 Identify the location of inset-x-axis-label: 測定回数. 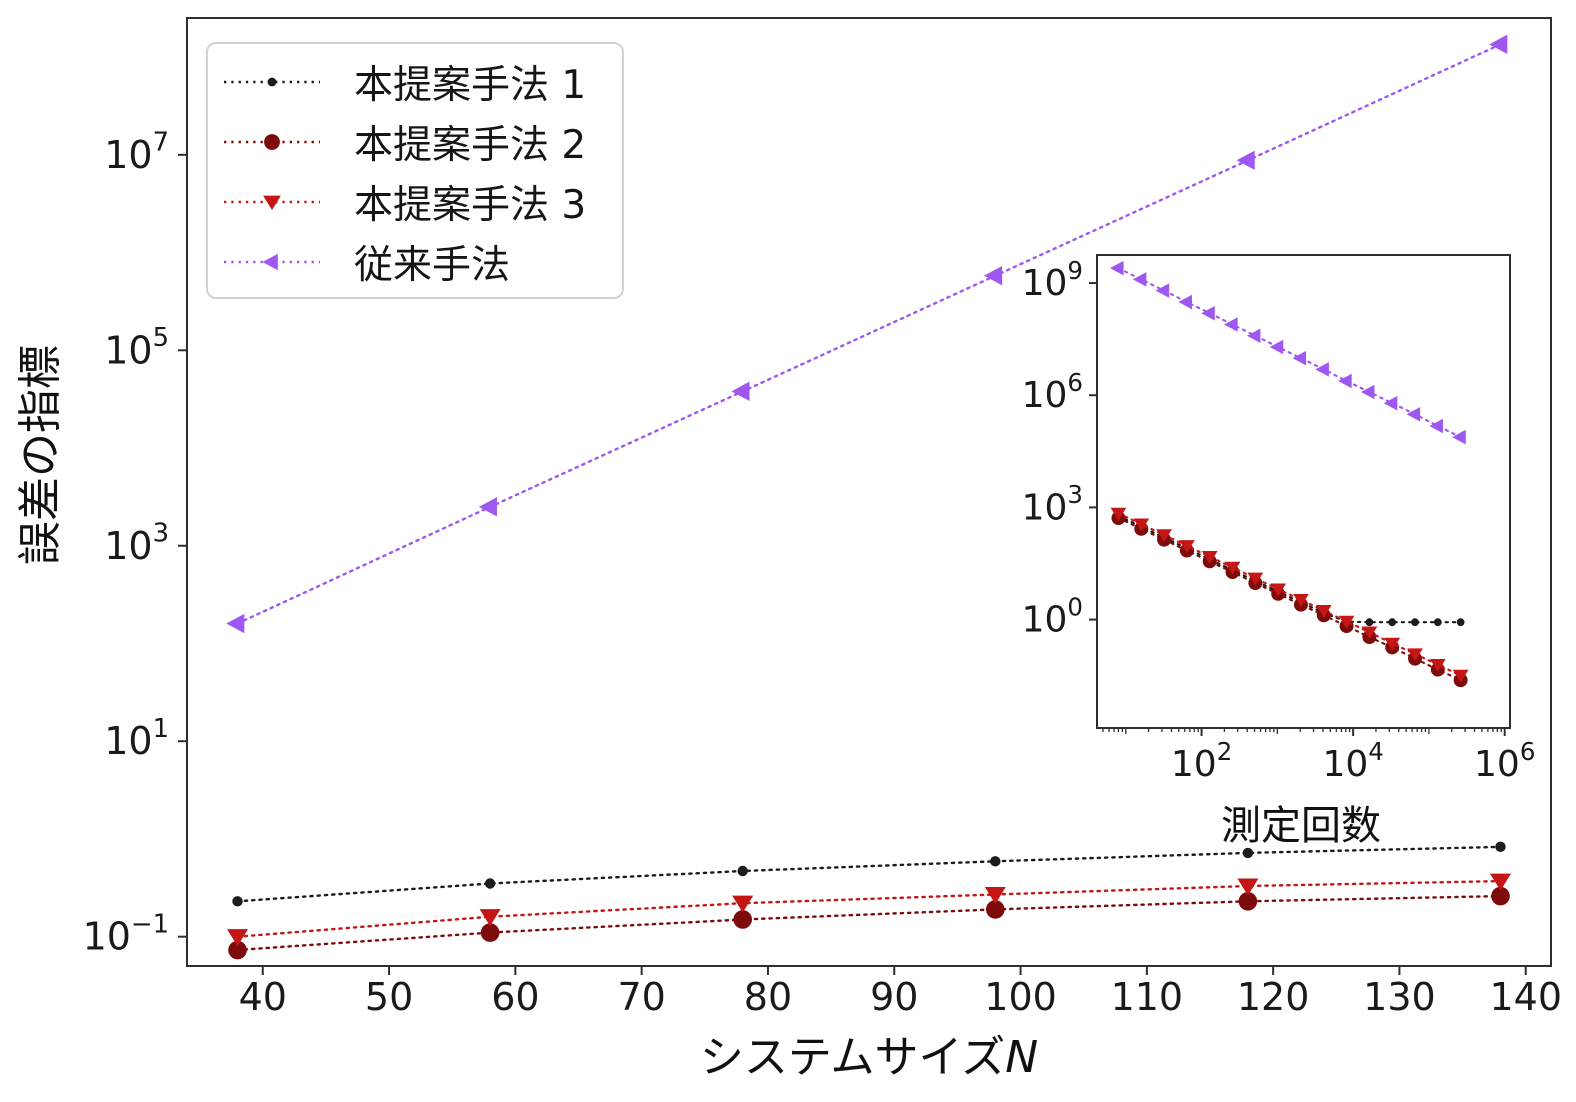
(1301, 826).